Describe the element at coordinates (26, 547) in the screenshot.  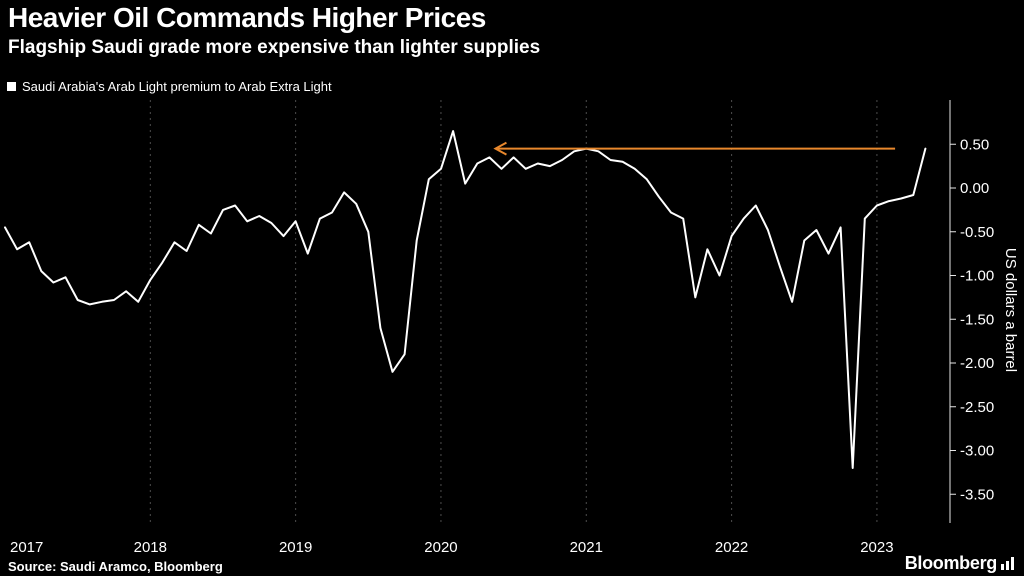
I see `x-axis-year-label: 2017` at that location.